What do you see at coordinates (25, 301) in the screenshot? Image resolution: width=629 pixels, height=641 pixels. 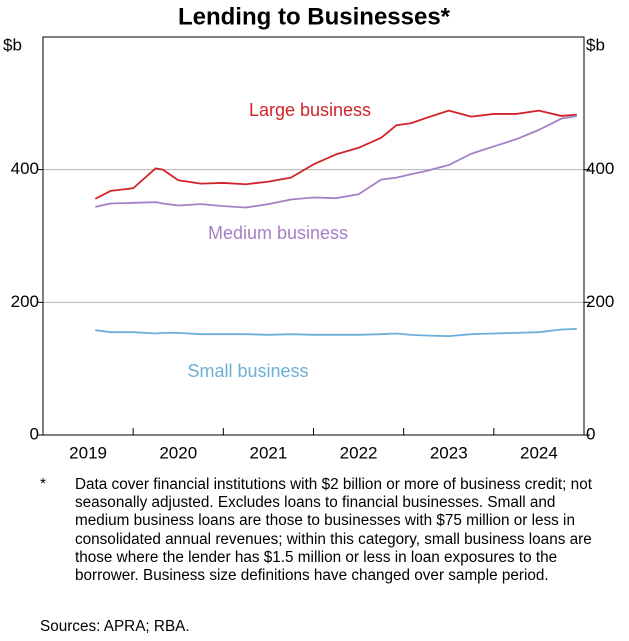 I see `y-tick-label: 200` at bounding box center [25, 301].